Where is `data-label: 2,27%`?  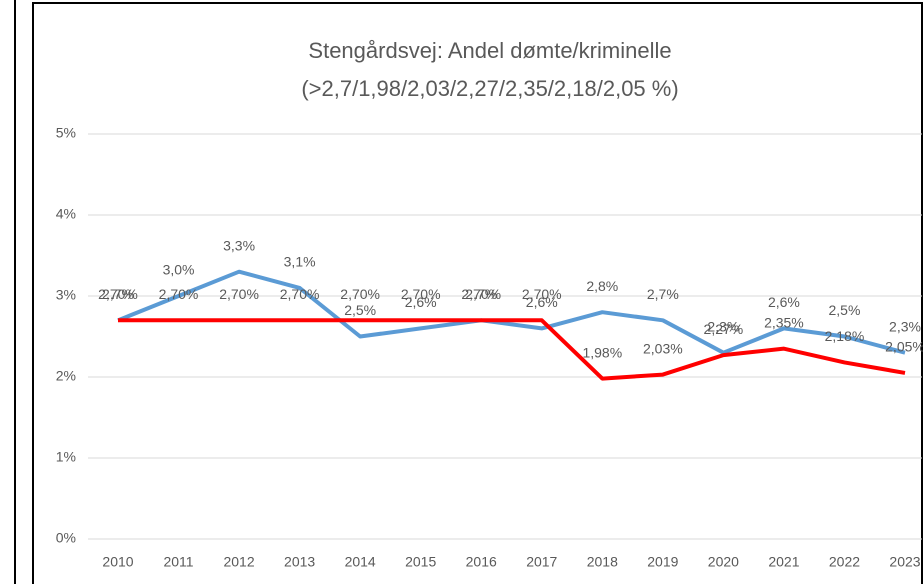
data-label: 2,27% is located at coordinates (724, 329).